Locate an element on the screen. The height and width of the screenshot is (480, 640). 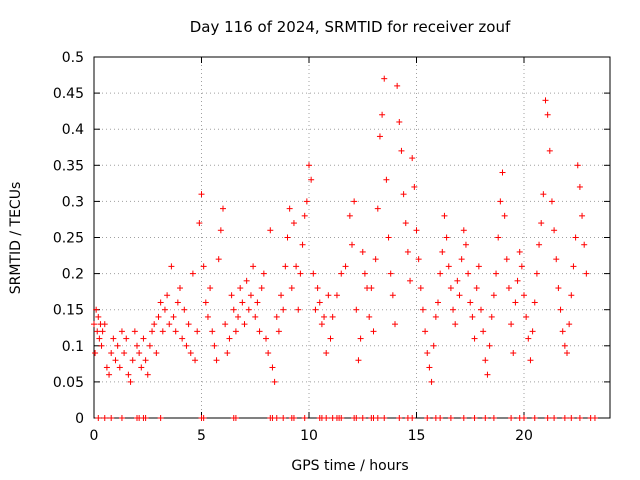
y-tick-label: 0.35 is located at coordinates (68, 166).